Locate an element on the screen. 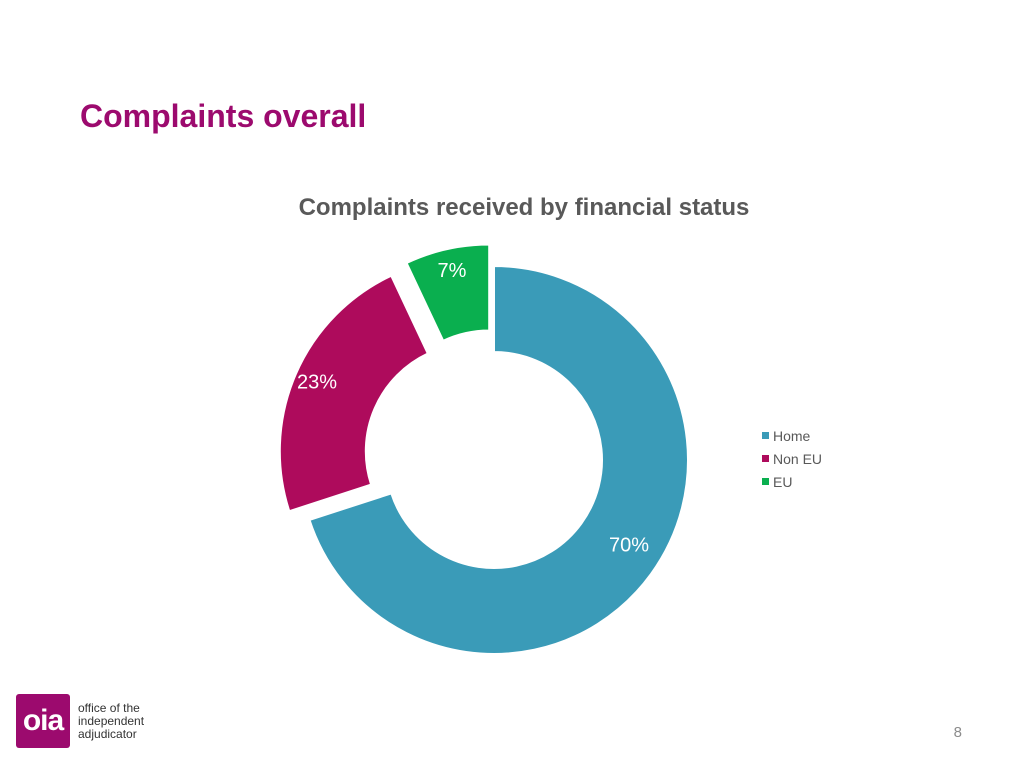 The width and height of the screenshot is (1024, 768). chart-legend: Home Non EU EU is located at coordinates (792, 458).